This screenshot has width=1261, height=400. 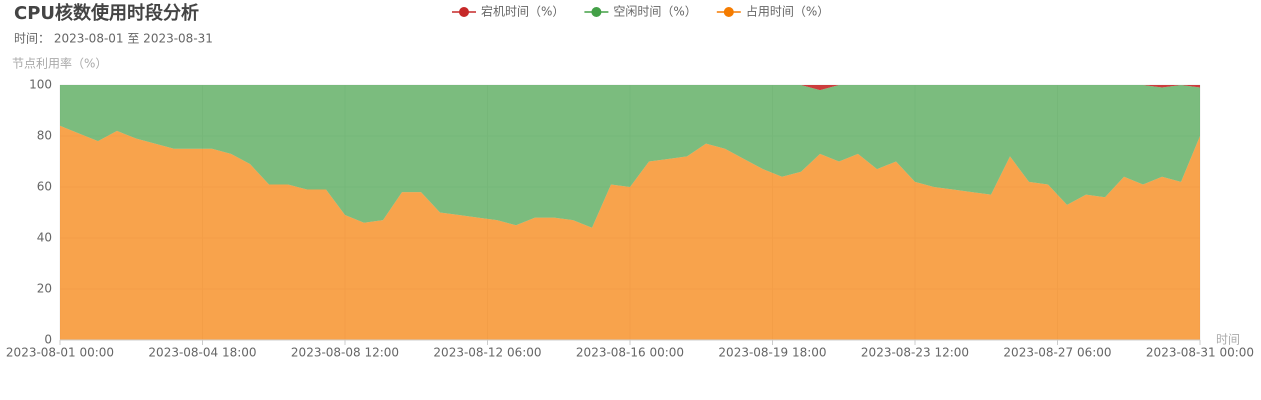 I want to click on legend-item: 空闲时间（%）, so click(x=640, y=12).